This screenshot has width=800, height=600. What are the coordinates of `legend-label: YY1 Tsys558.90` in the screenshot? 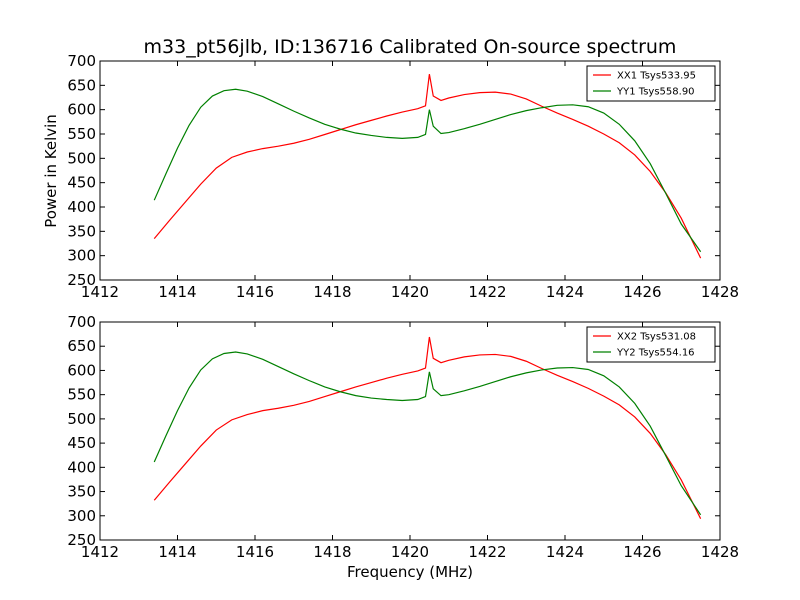 It's located at (655, 92).